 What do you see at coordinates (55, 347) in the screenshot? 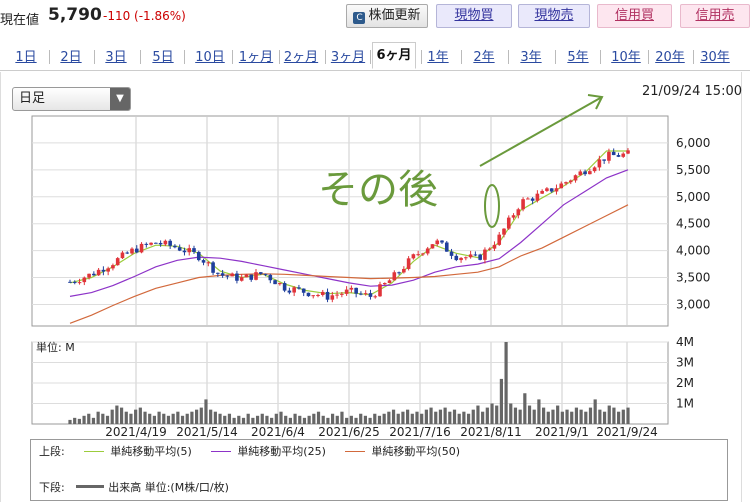
I see `volume-unit-label: 単位: M` at bounding box center [55, 347].